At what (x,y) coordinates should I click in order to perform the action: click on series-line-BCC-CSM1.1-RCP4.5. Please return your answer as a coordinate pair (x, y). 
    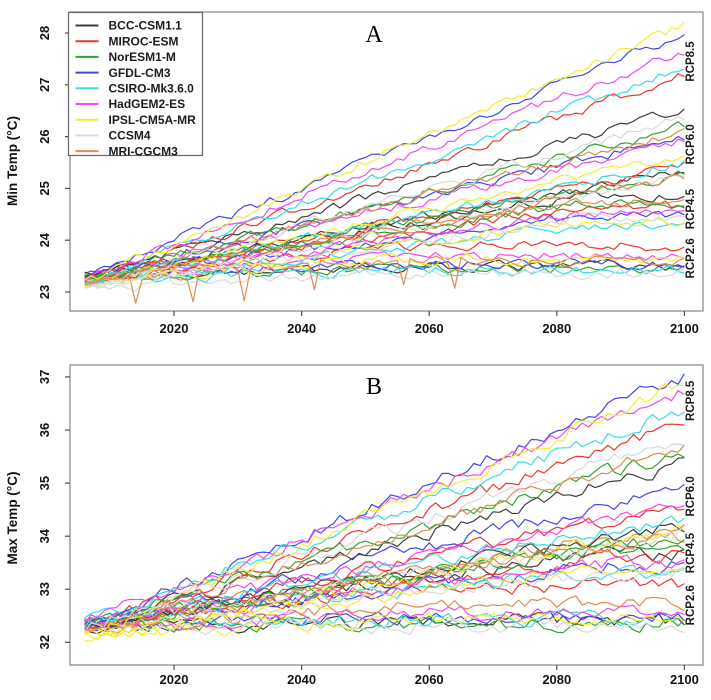
    Looking at the image, I should click on (384, 585).